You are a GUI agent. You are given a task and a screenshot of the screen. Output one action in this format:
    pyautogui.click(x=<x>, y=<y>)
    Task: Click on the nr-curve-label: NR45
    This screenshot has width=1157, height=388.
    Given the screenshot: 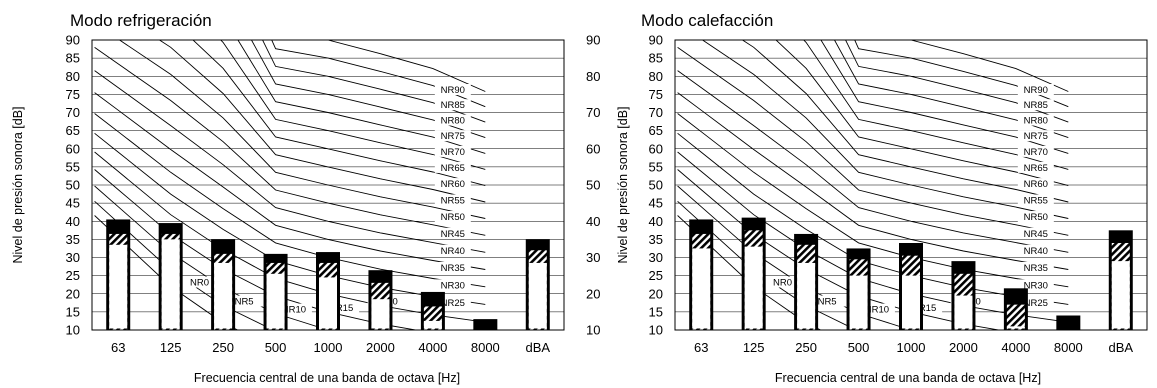 What is the action you would take?
    pyautogui.click(x=1036, y=234)
    